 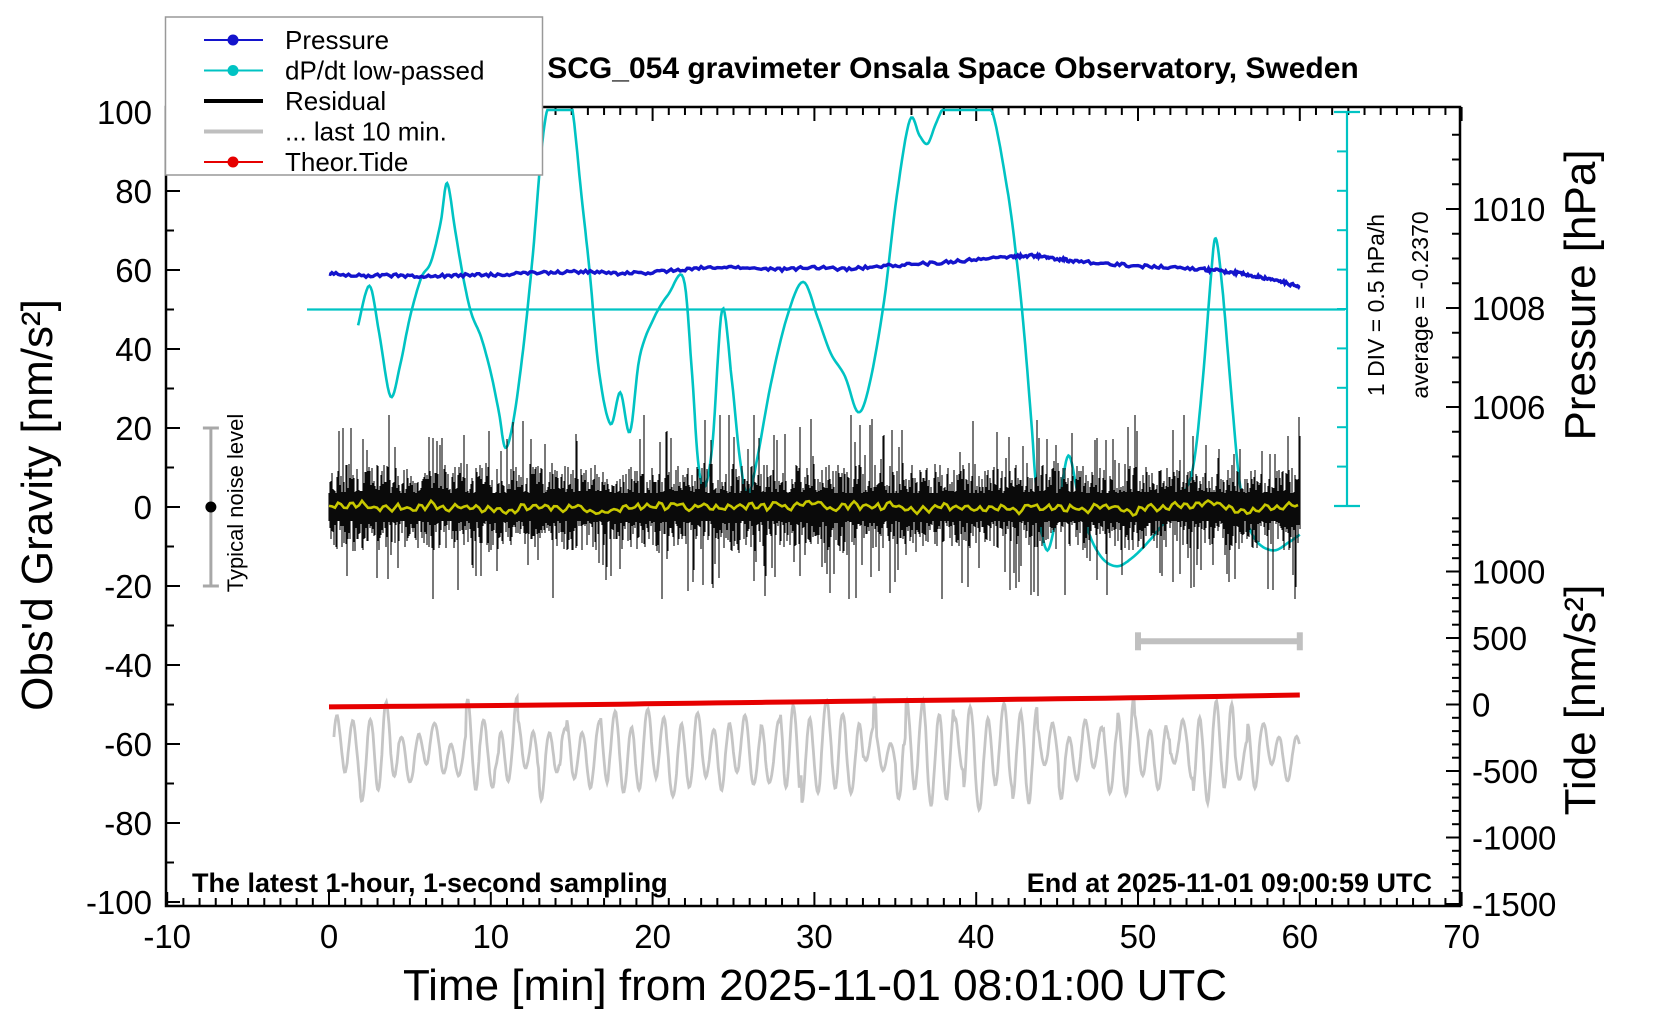 I want to click on legend-box, so click(x=354, y=96).